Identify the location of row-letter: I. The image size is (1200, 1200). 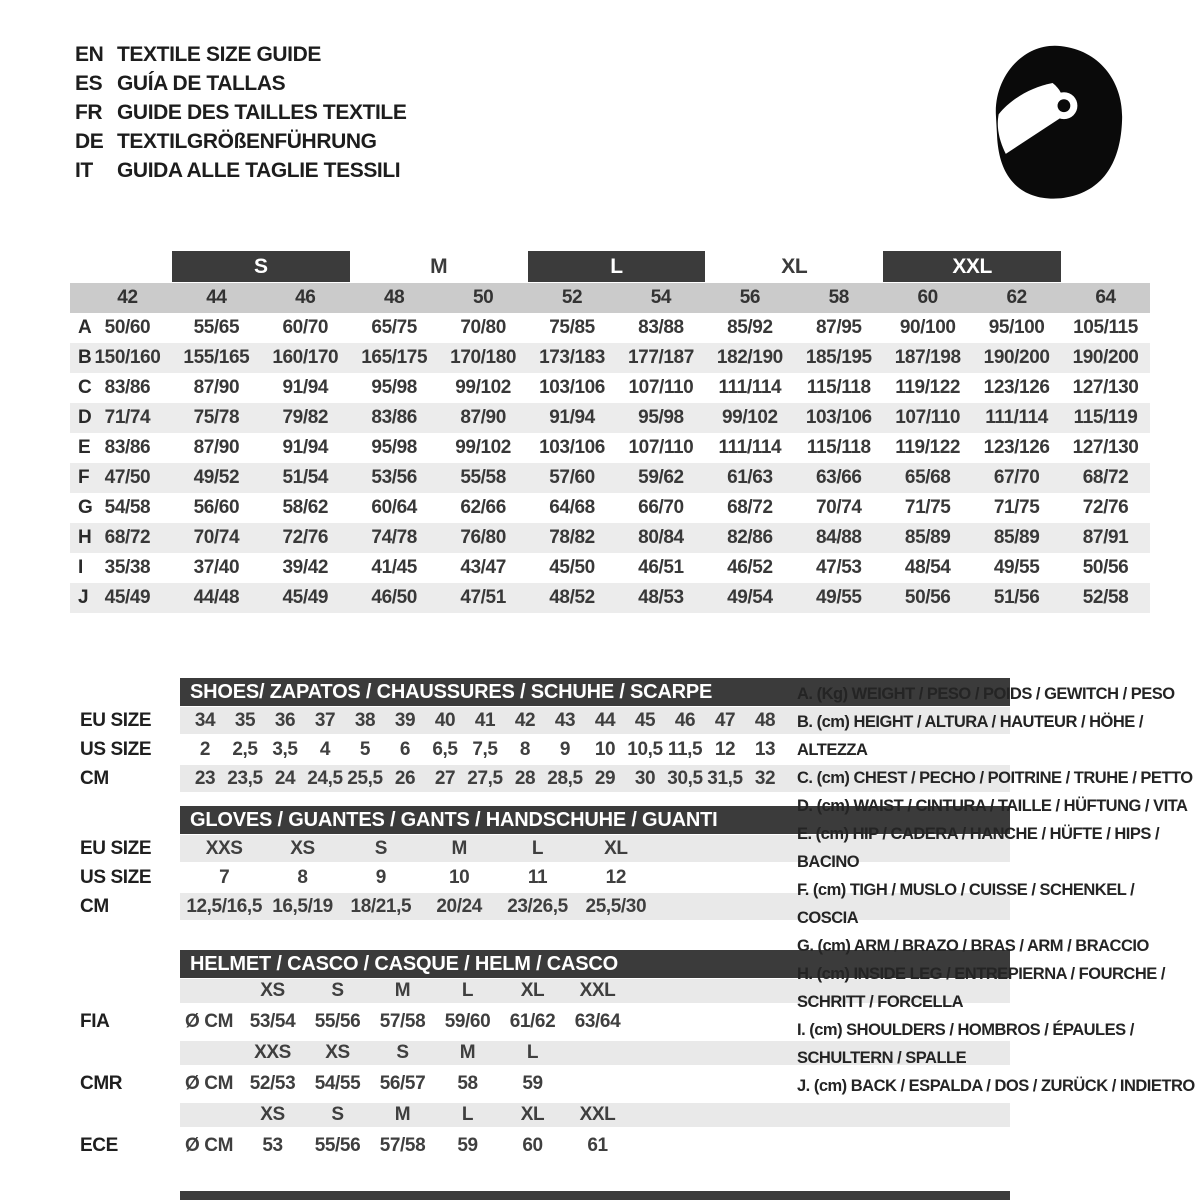
(80, 567).